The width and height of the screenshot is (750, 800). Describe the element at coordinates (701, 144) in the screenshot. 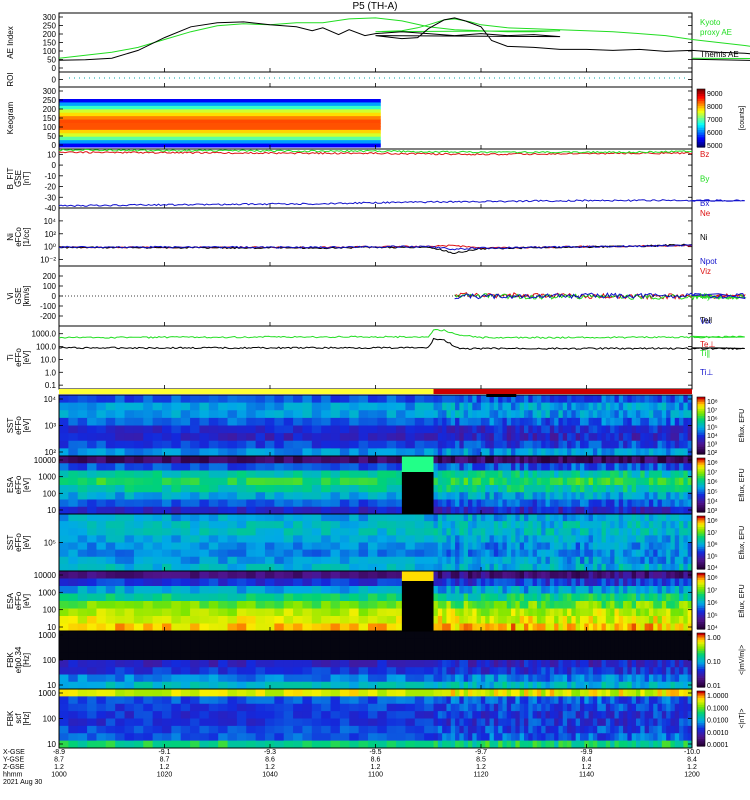

I see `colorbar-segment-keogram` at that location.